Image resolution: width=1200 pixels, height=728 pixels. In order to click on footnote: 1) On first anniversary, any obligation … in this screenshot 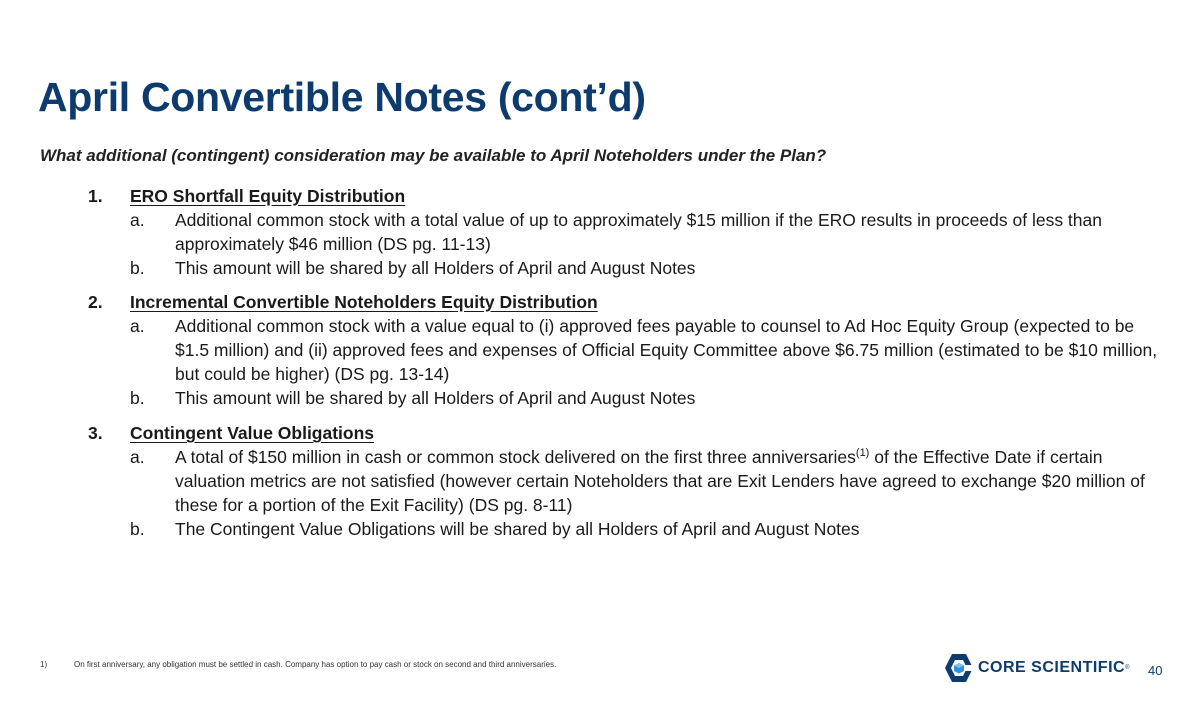, I will do `click(298, 664)`.